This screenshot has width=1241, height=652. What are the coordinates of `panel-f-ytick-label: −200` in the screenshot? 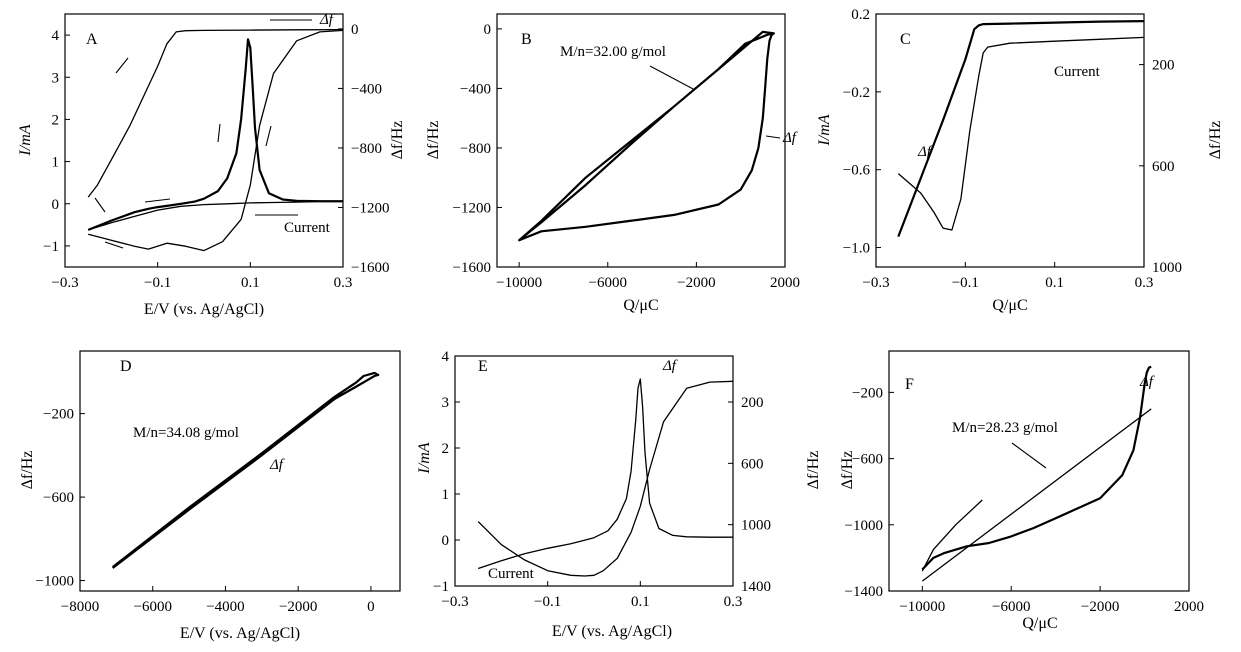 It's located at (867, 393).